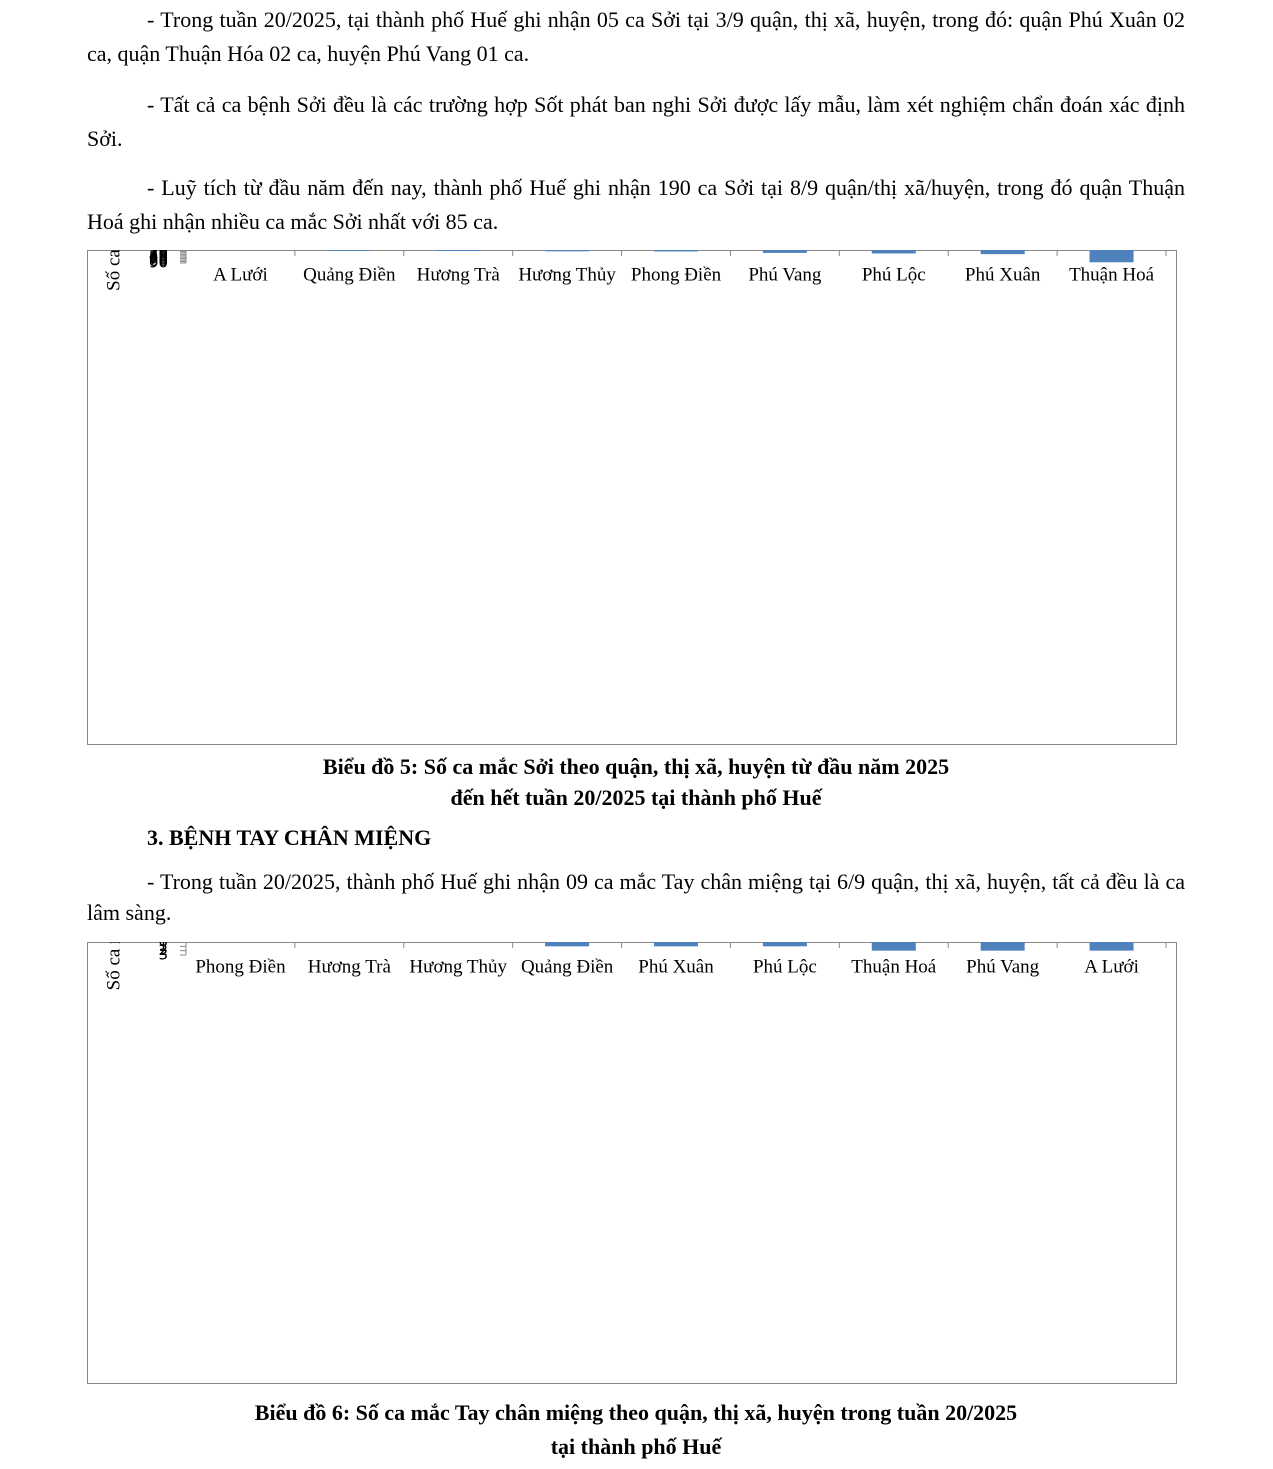  I want to click on caption: đến hết tuần 20/2025 tại thành phố Huế, so click(636, 797).